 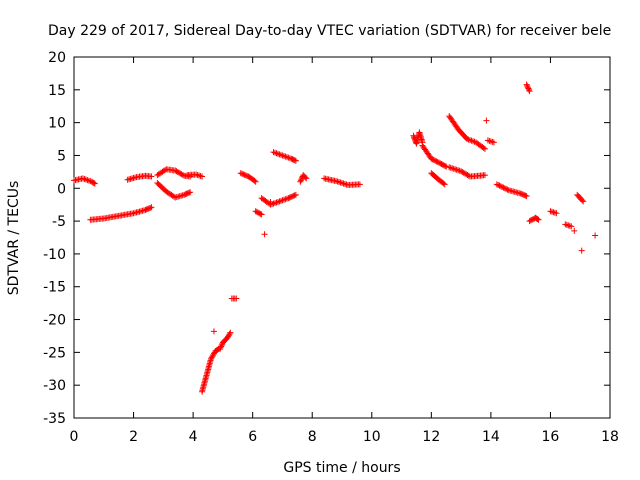 I want to click on y-tick-label: -5, so click(x=59, y=222).